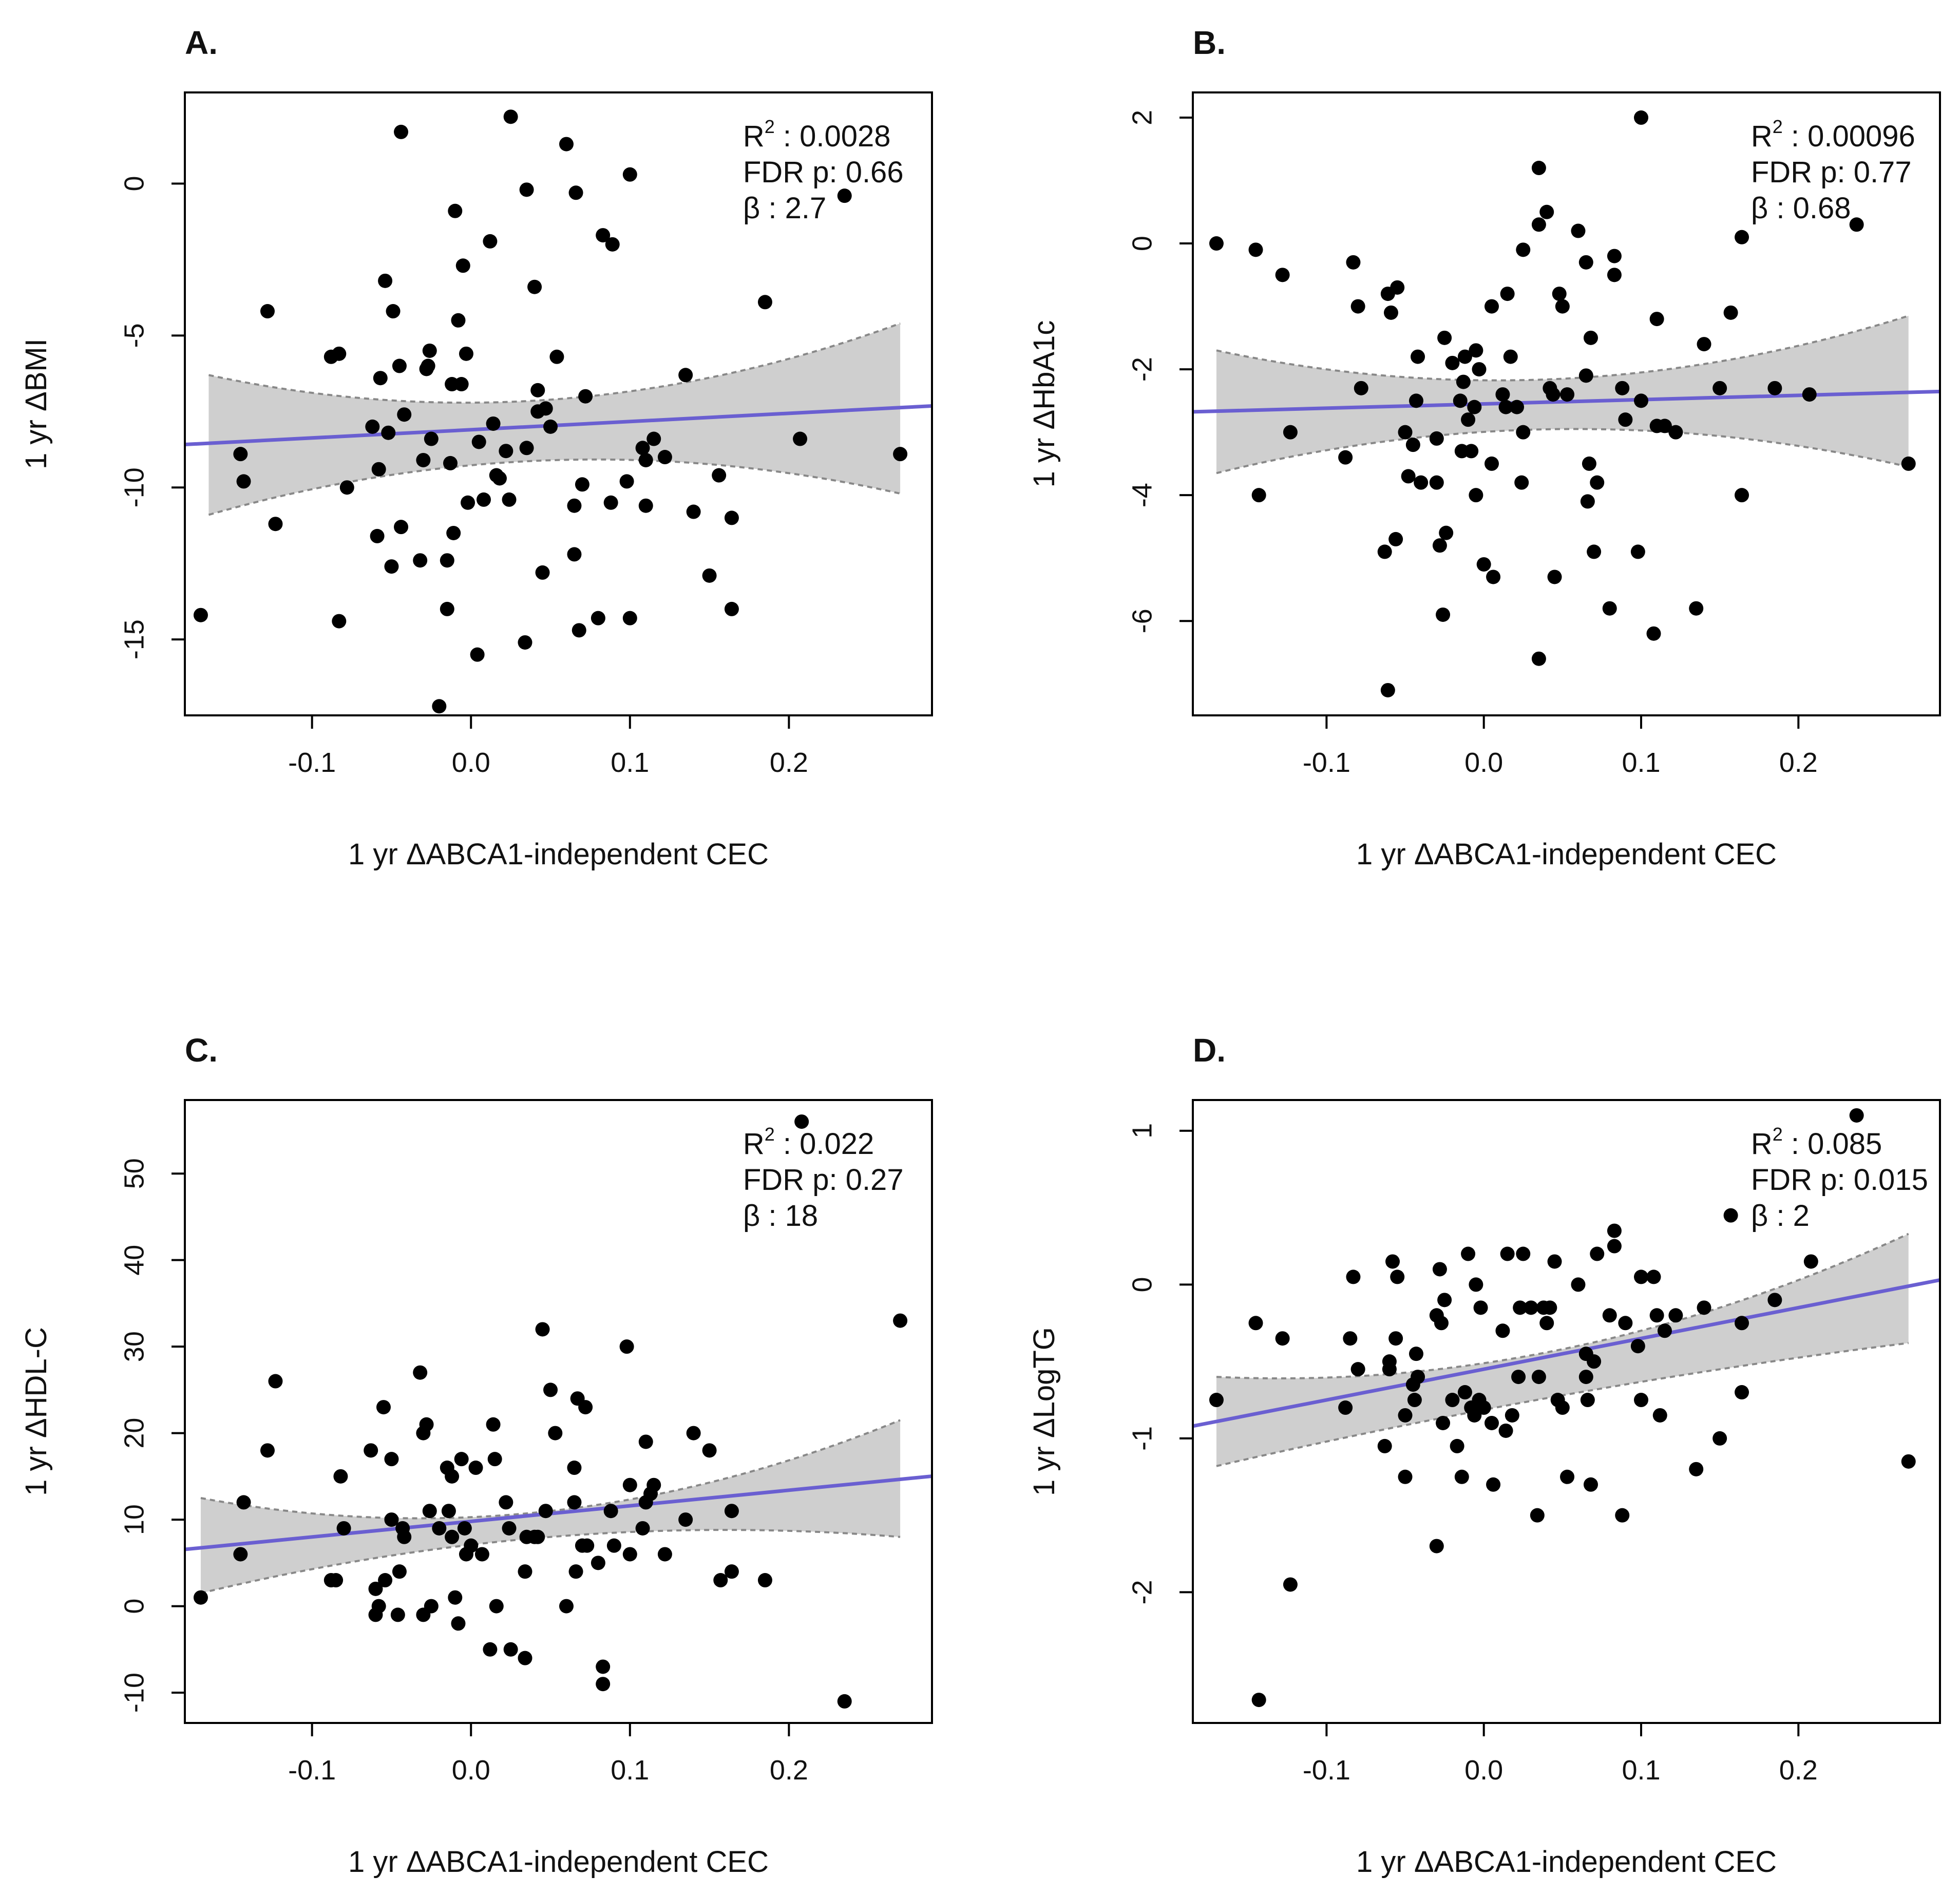  What do you see at coordinates (1641, 762) in the screenshot?
I see `x-tick-label: 0.1` at bounding box center [1641, 762].